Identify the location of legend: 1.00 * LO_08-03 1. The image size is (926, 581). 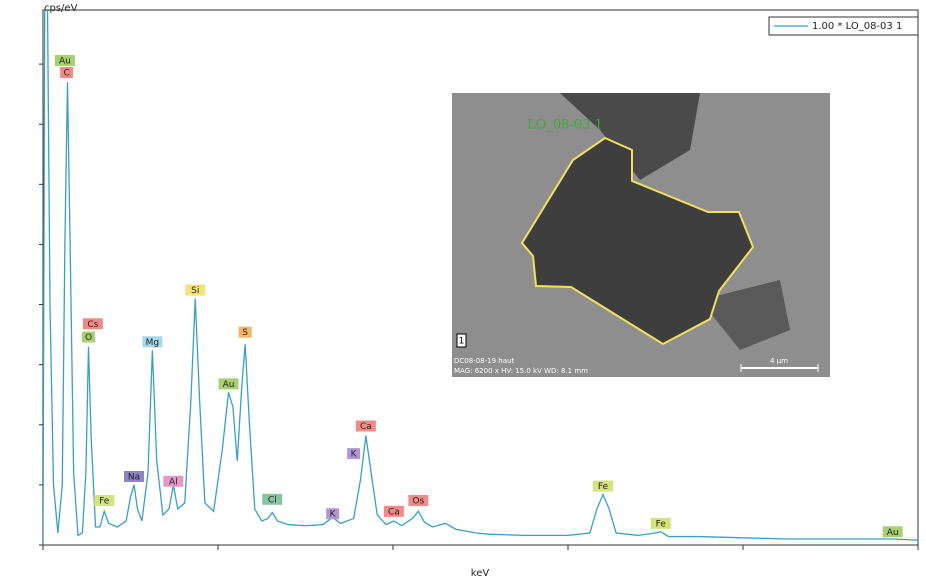
(843, 26).